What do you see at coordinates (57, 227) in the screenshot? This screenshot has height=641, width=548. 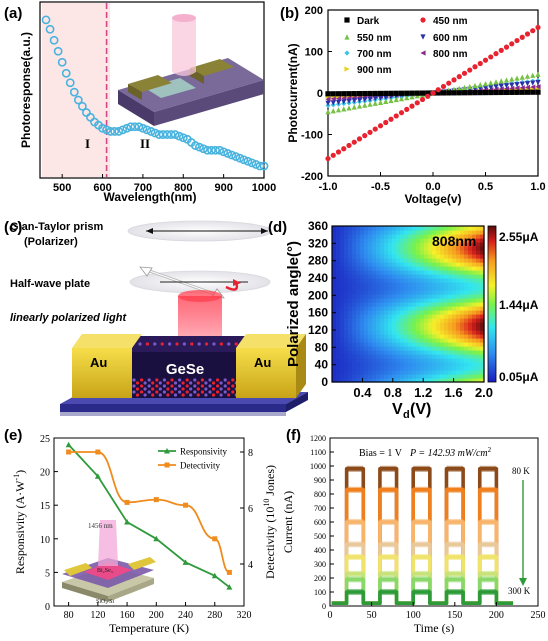 I see `polarizer-label-1: Glan-Taylor prism` at bounding box center [57, 227].